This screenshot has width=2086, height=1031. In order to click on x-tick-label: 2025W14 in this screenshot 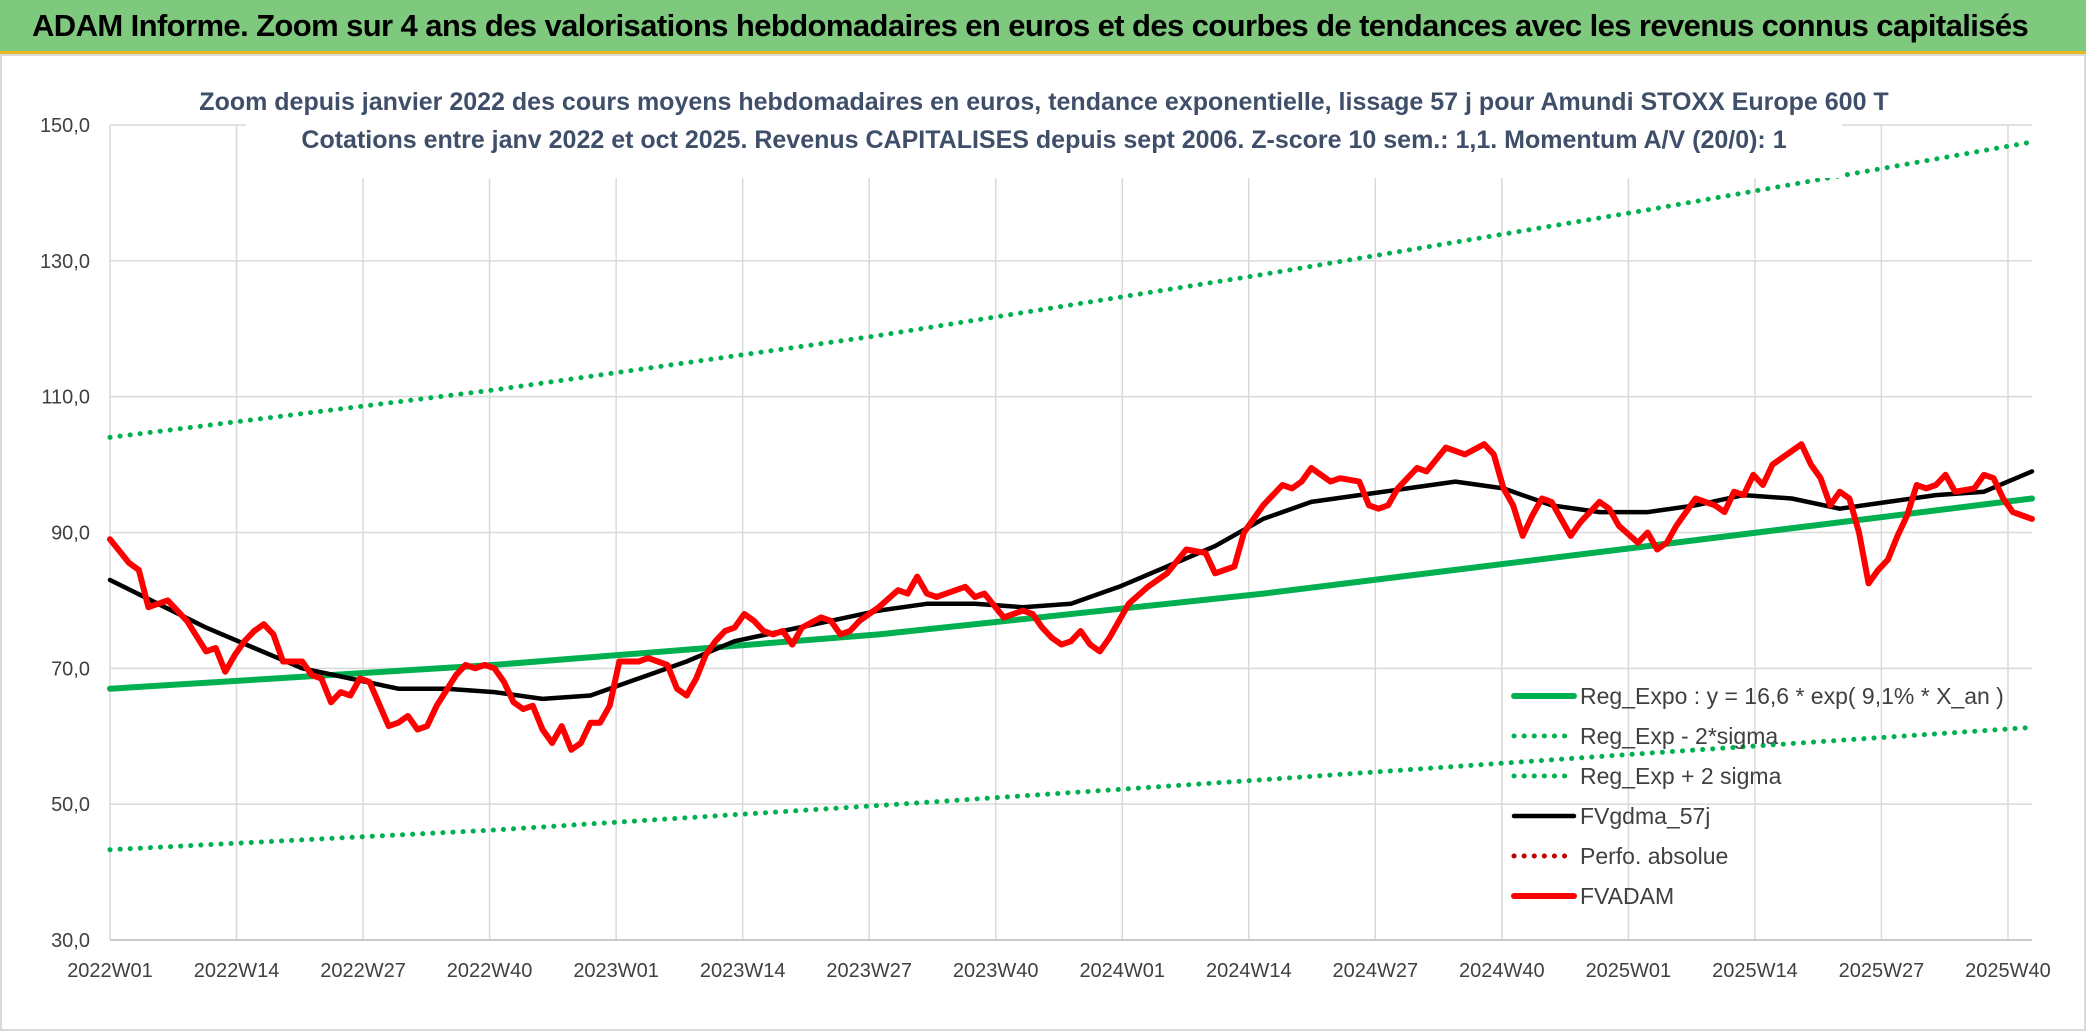, I will do `click(1755, 971)`.